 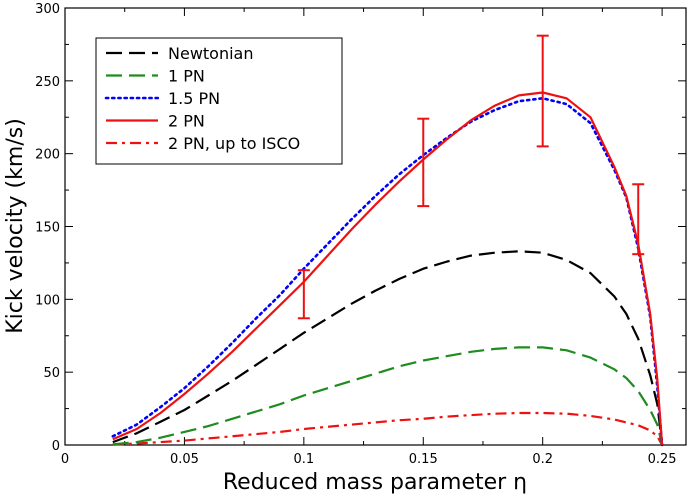 What do you see at coordinates (542, 459) in the screenshot?
I see `x-tick-label: 0.2` at bounding box center [542, 459].